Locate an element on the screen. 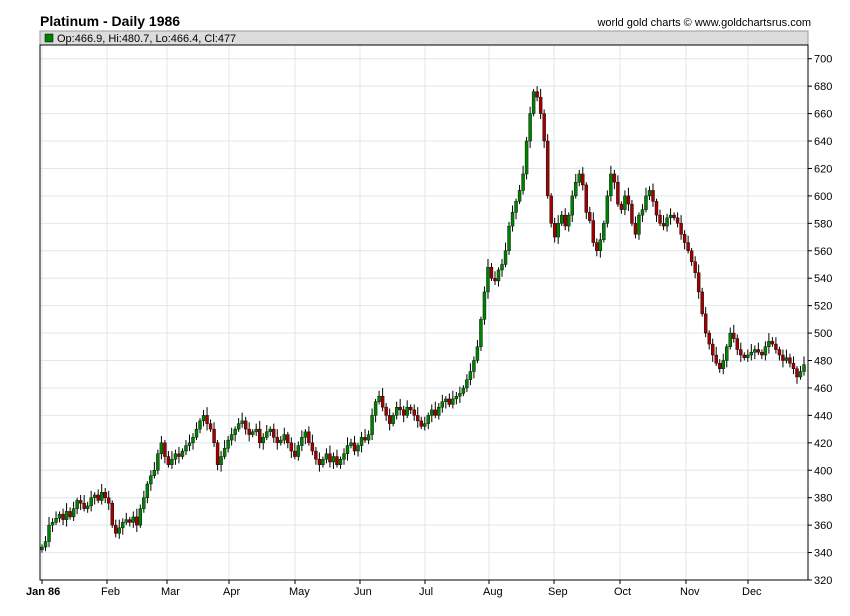 The image size is (850, 616). ohlc-legend-text: Op:466.9, Hi:480.7, Lo:466.4, Cl:477 is located at coordinates (146, 39).